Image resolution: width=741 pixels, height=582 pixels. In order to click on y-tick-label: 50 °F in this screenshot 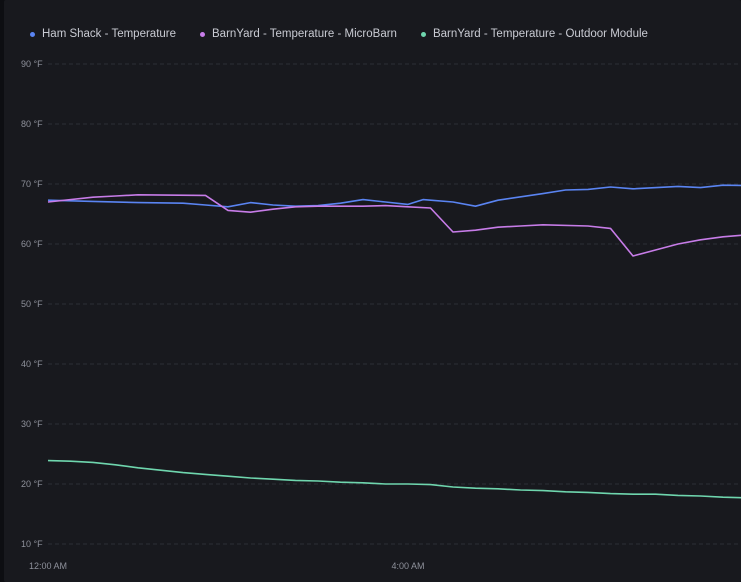, I will do `click(32, 304)`.